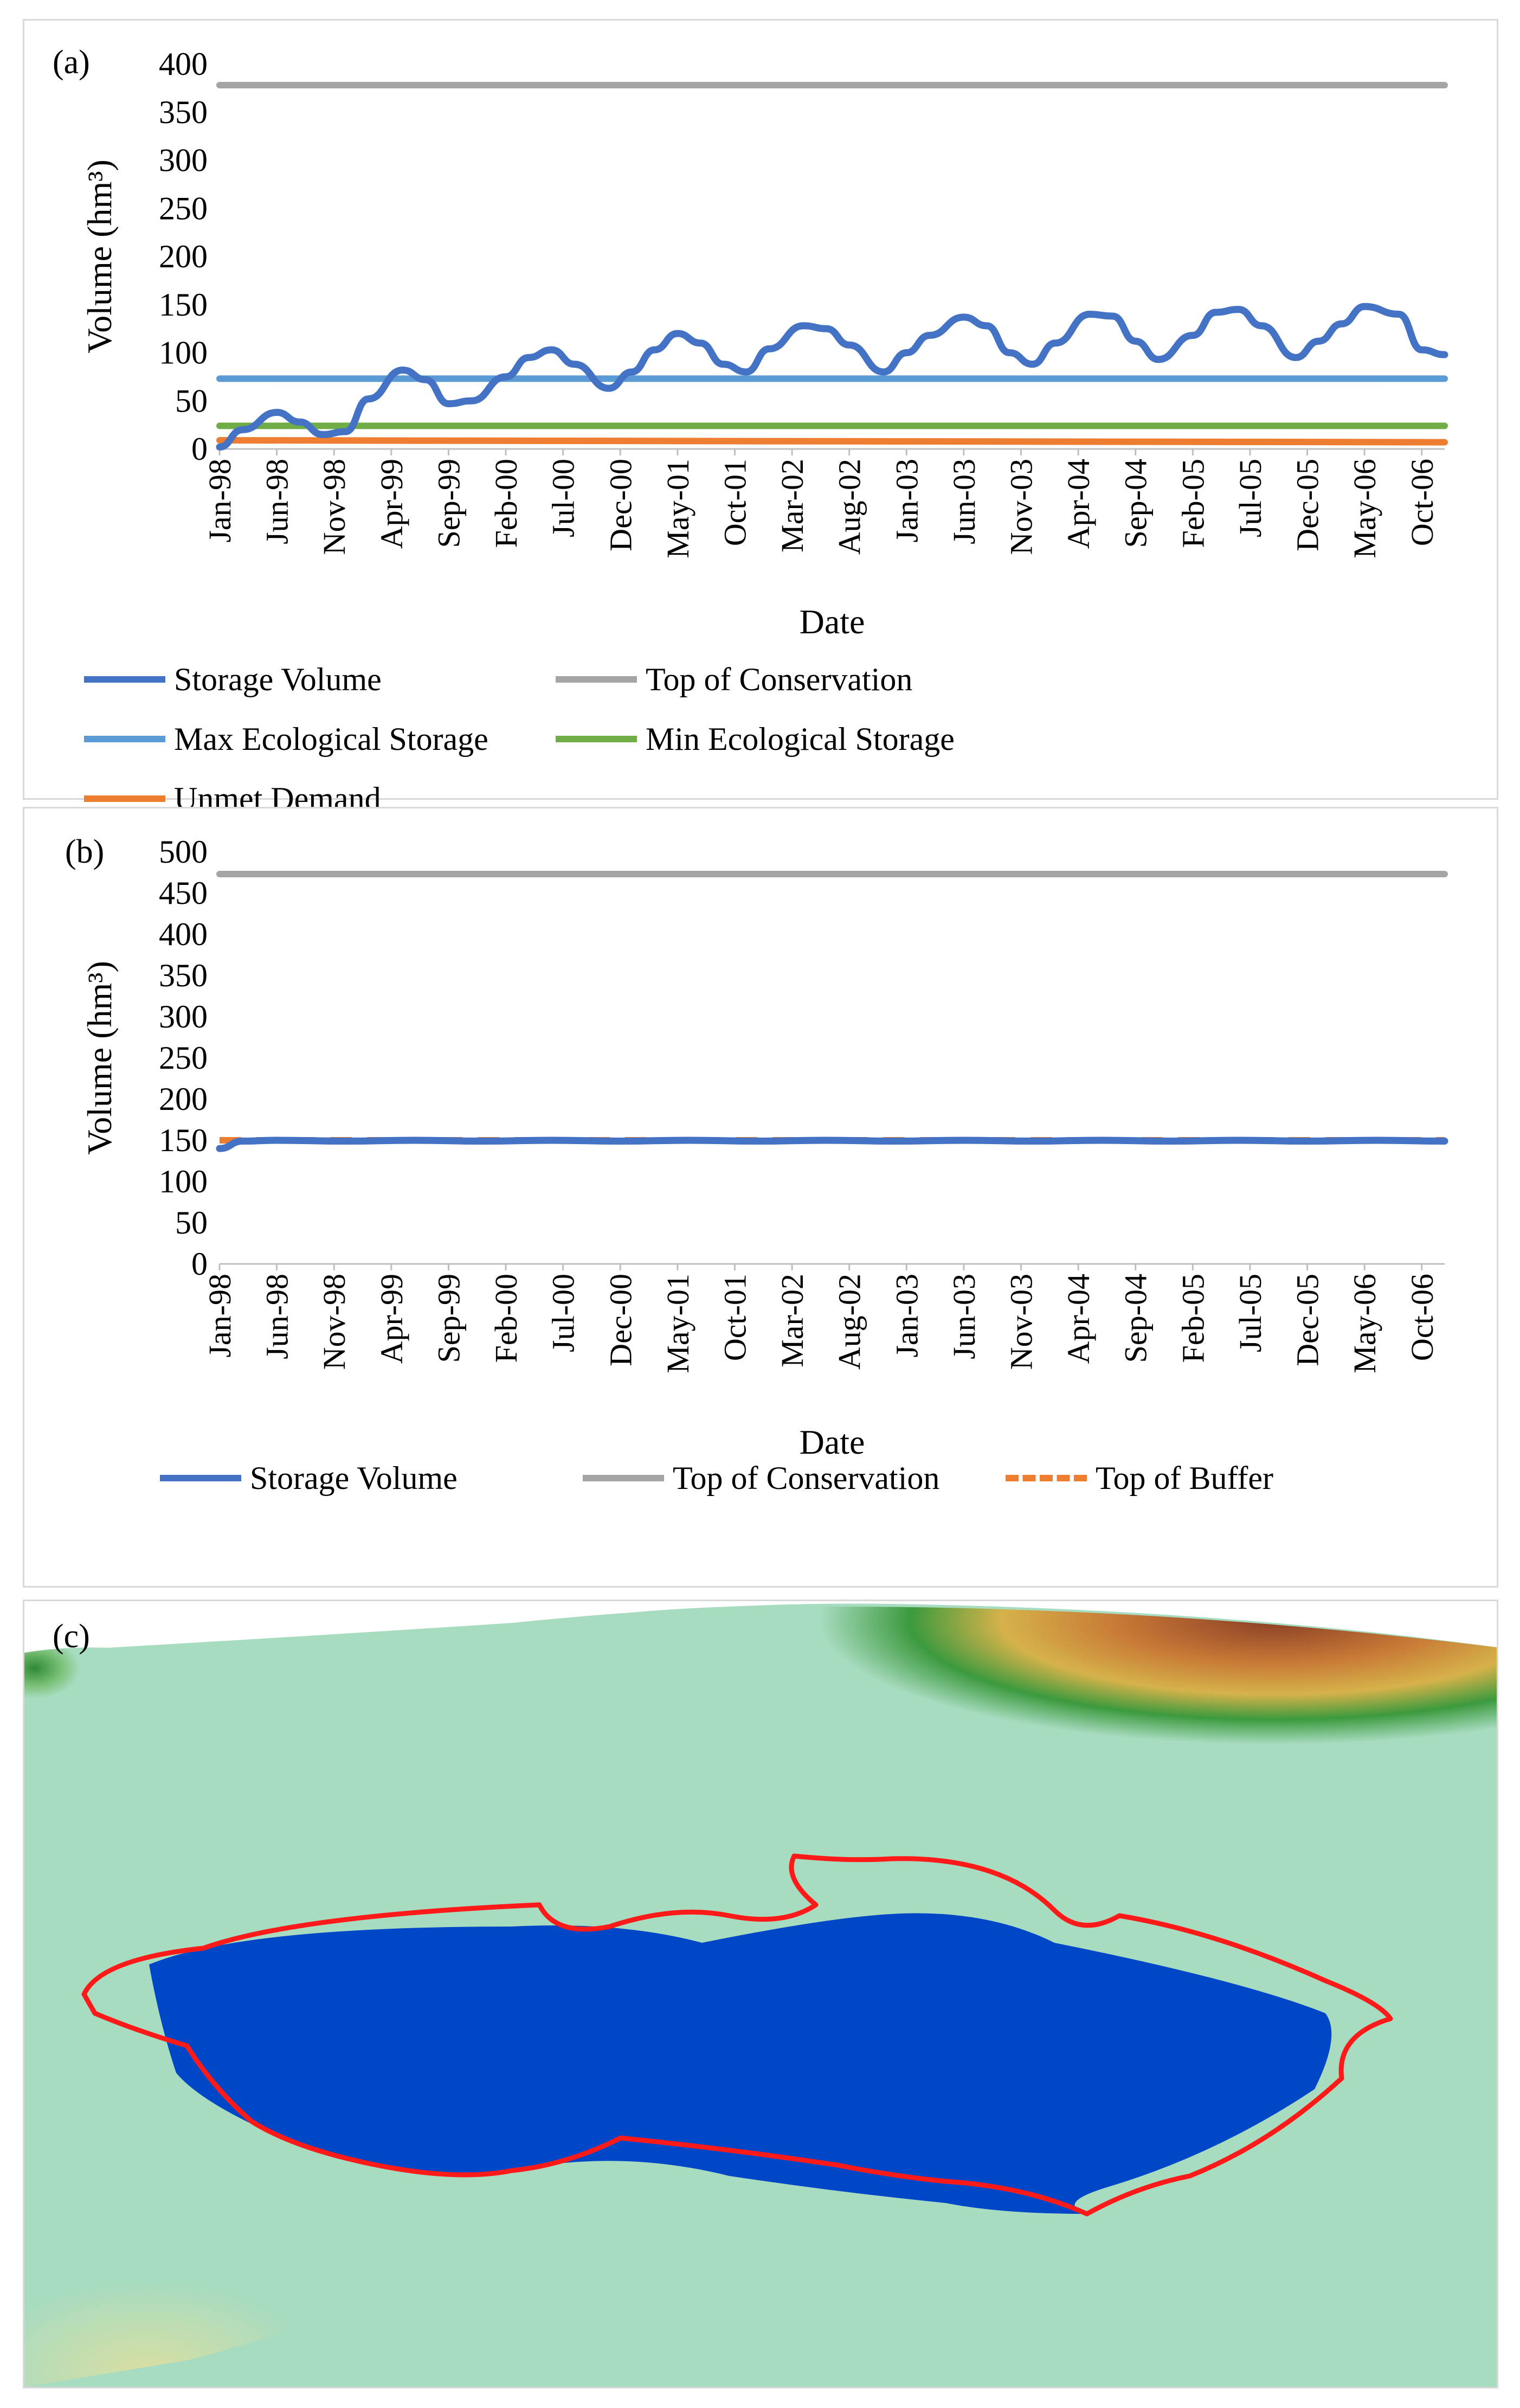  Describe the element at coordinates (991, 1744) in the screenshot. I see `mountain-range` at that location.